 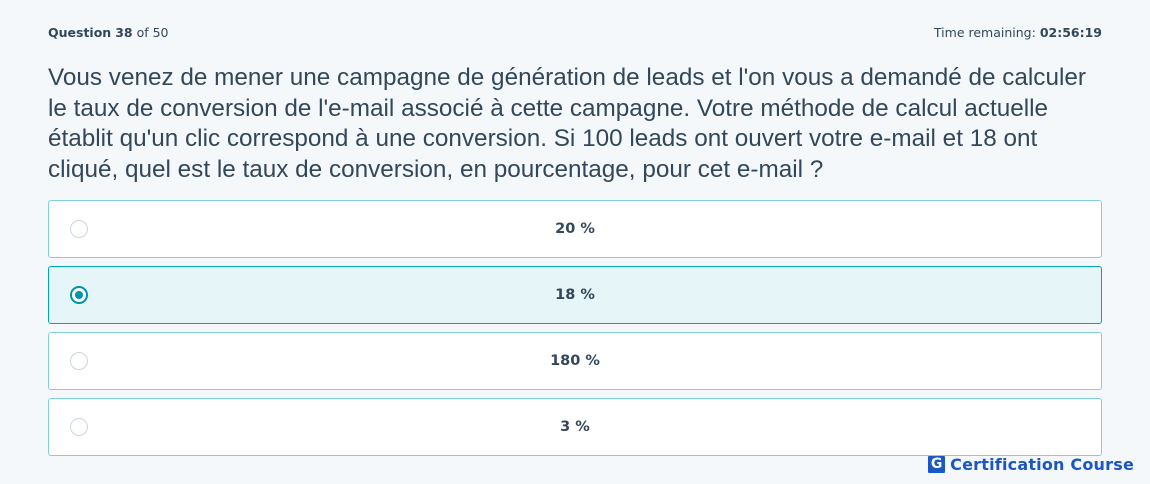 What do you see at coordinates (1070, 32) in the screenshot?
I see `time-value: 02:56:19` at bounding box center [1070, 32].